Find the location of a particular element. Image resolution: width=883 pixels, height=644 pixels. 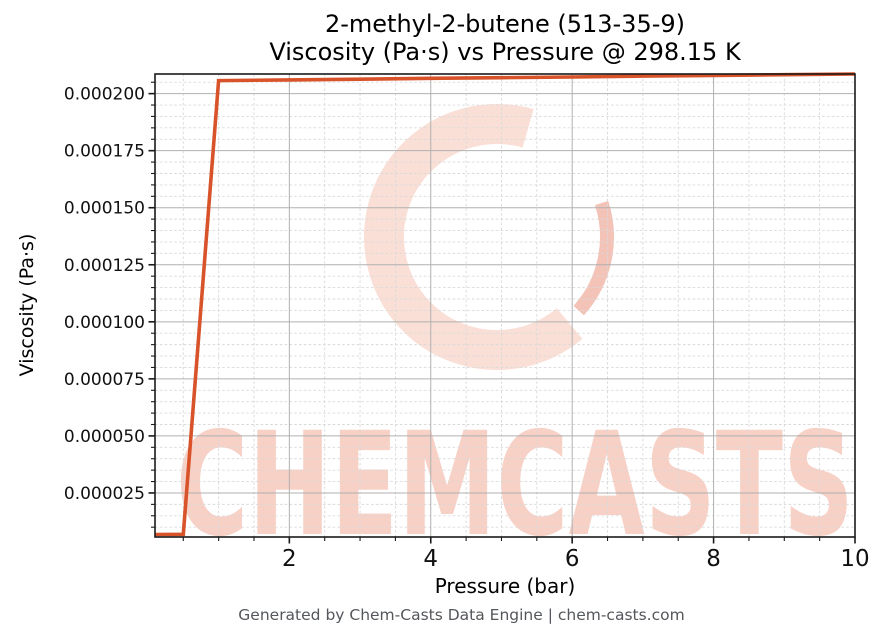

y-tick-label: 0.000075 is located at coordinates (104, 380).